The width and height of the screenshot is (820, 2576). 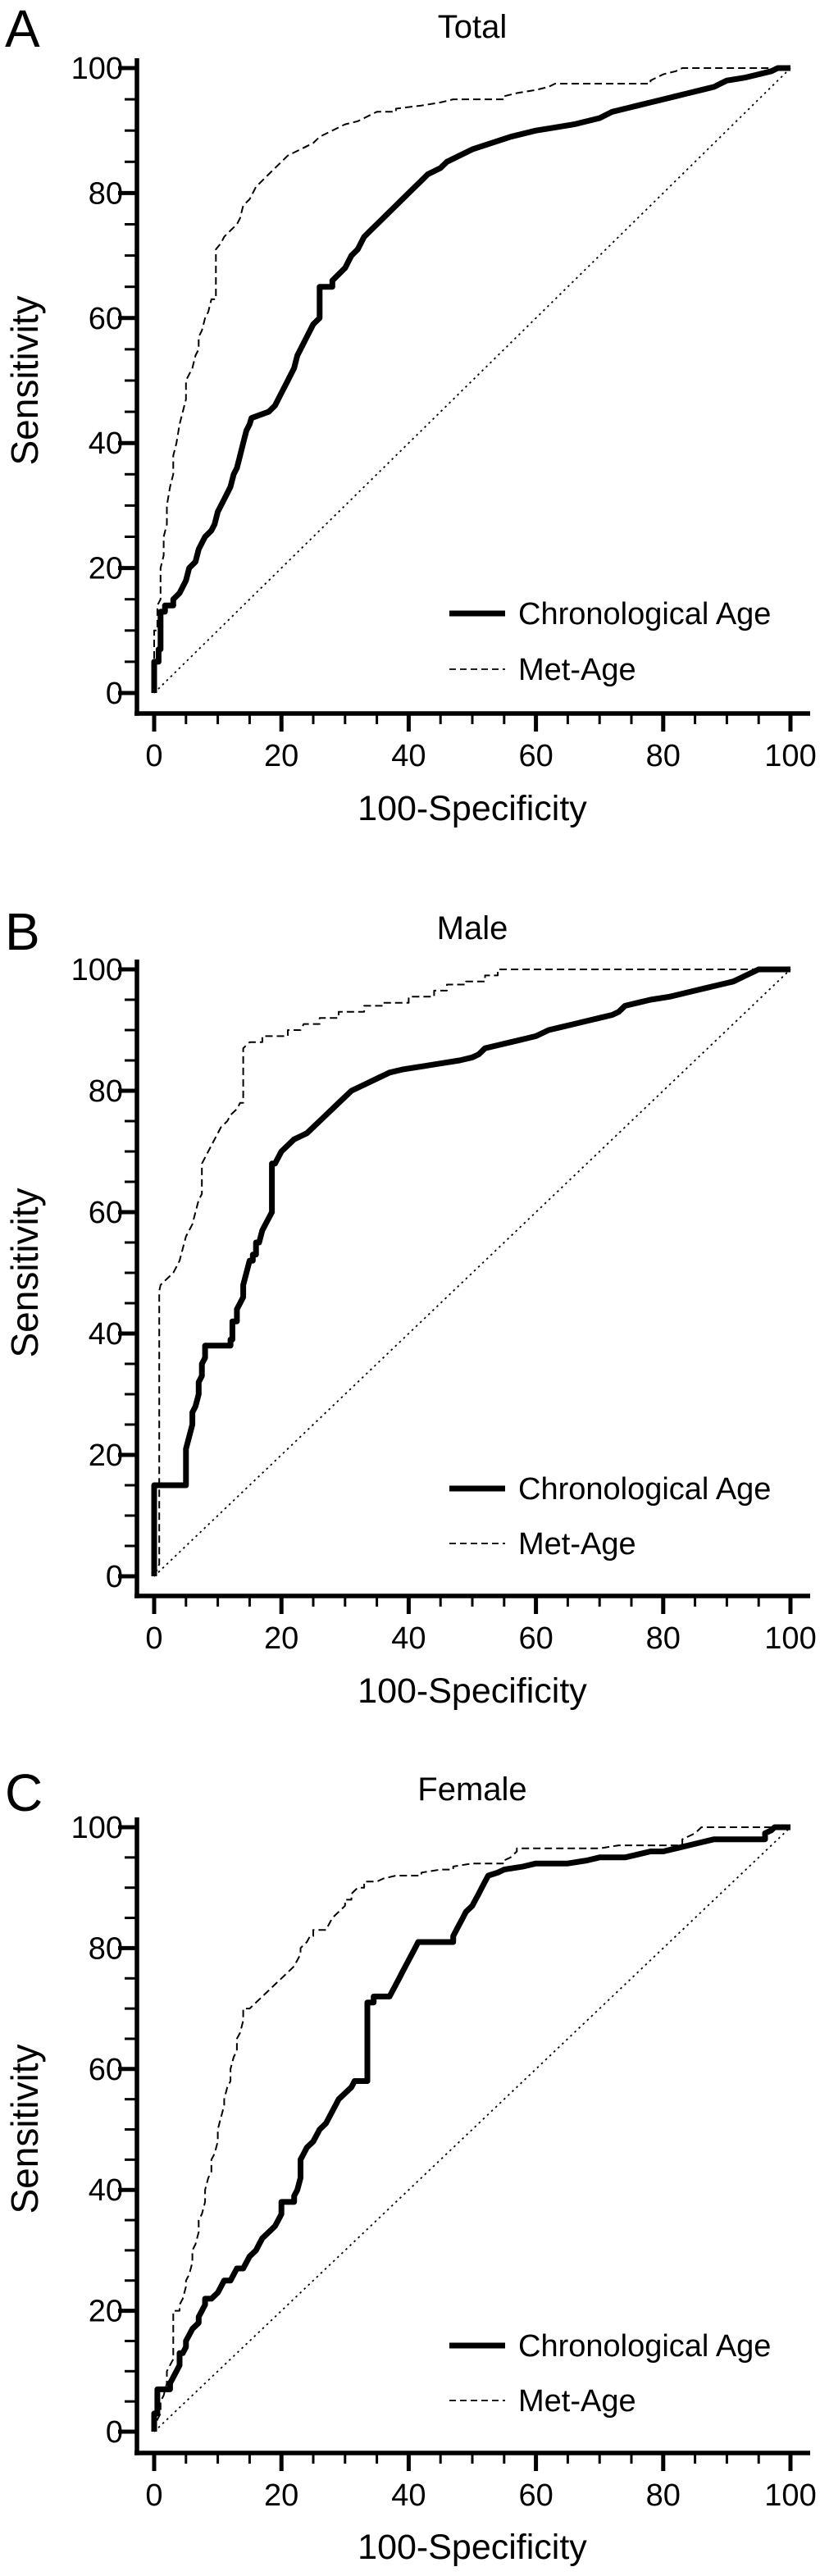 I want to click on panel-letter: B, so click(x=22, y=931).